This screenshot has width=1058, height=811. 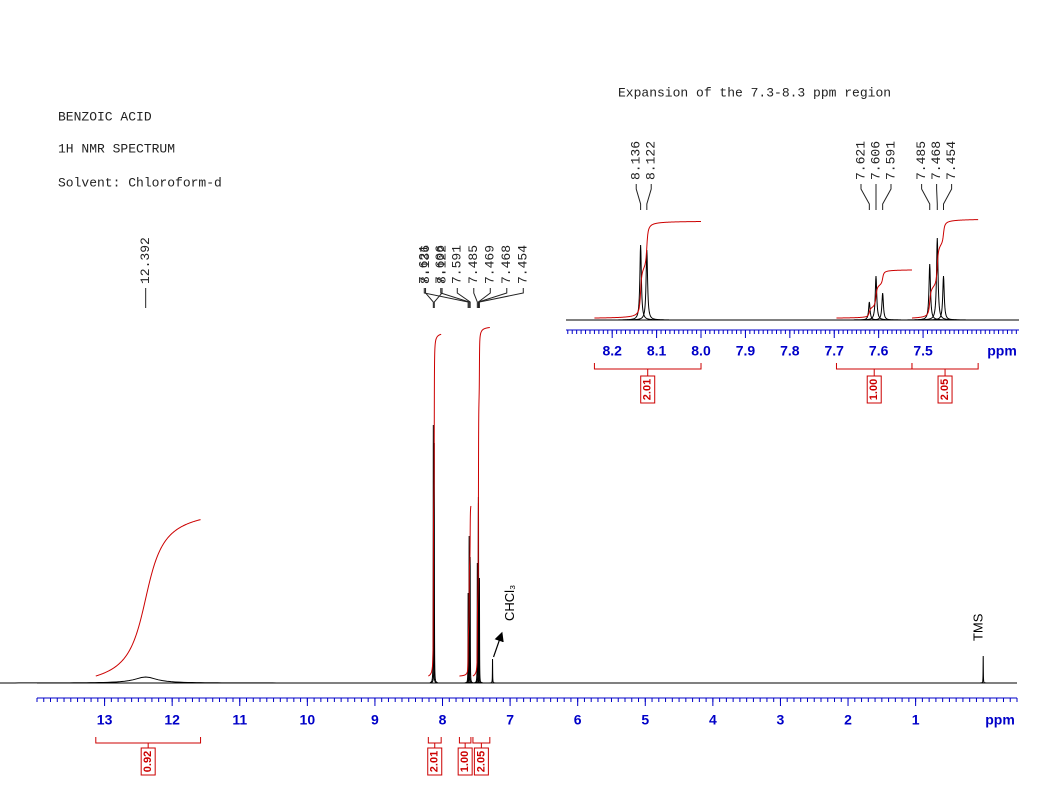 I want to click on x-tick-label: 11, so click(x=239, y=720).